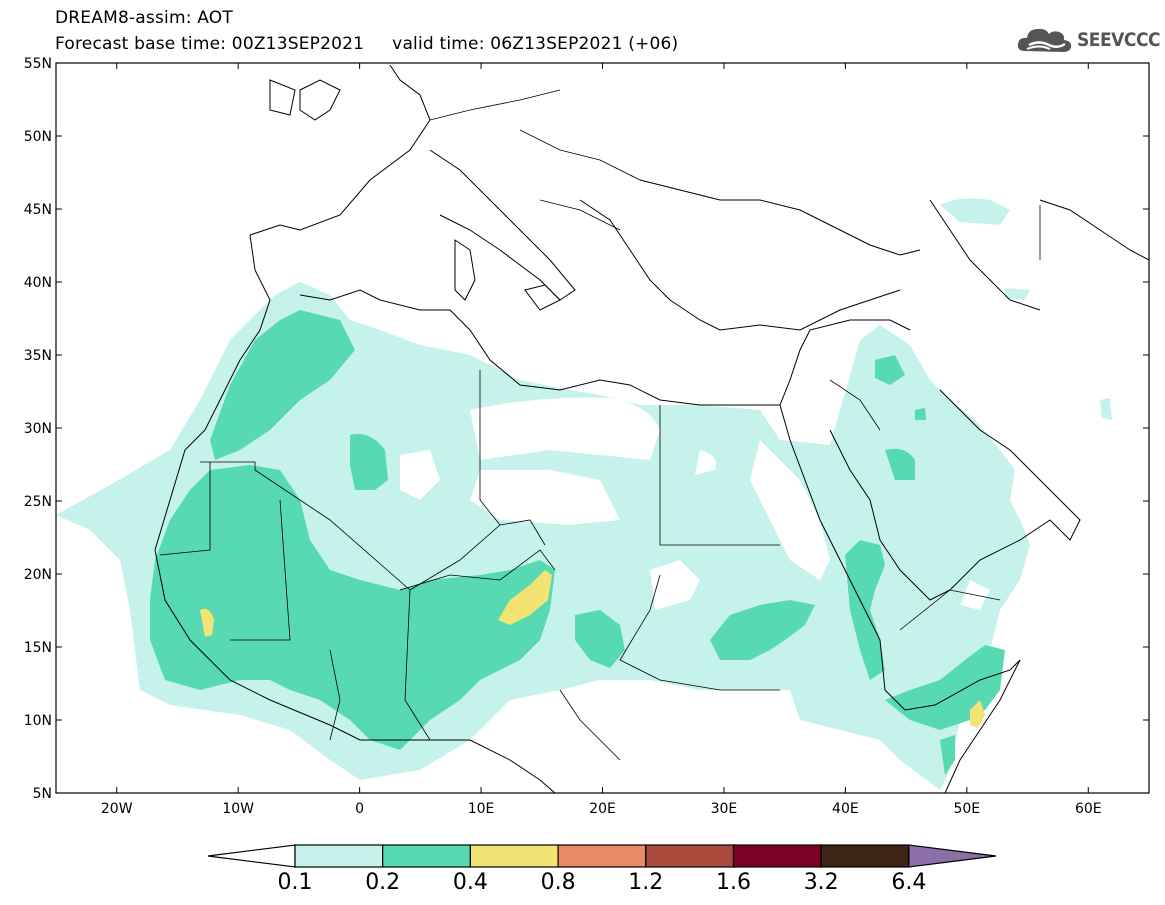 The image size is (1165, 905). I want to click on colorbar-label: 6.4, so click(909, 882).